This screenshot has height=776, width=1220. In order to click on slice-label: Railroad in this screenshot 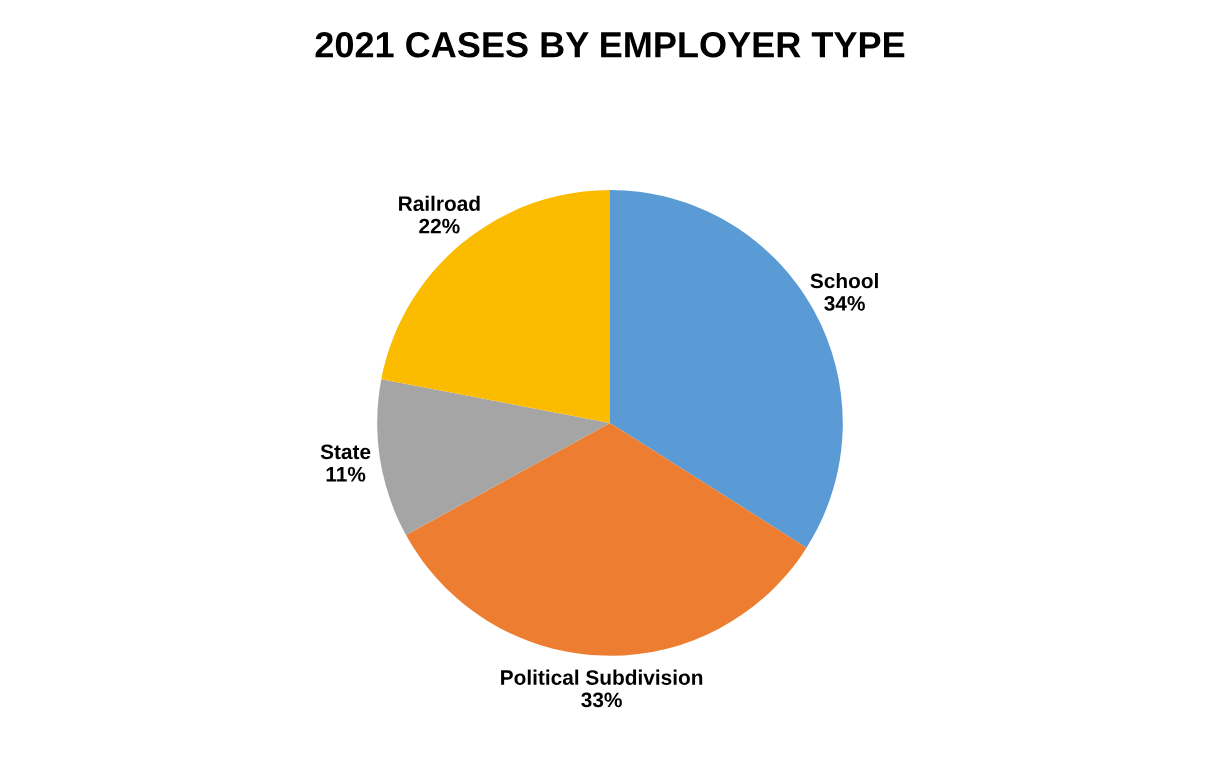, I will do `click(439, 203)`.